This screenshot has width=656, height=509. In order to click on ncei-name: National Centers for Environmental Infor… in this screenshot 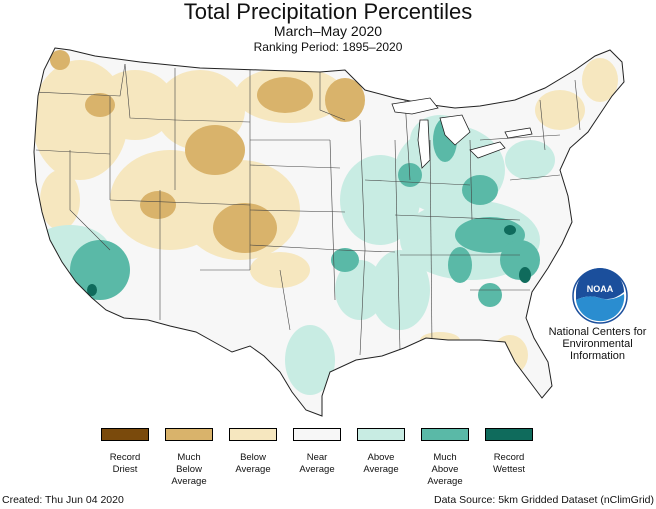, I will do `click(597, 344)`.